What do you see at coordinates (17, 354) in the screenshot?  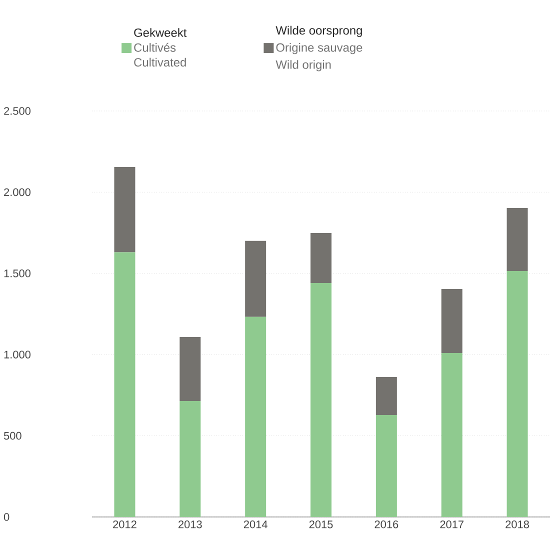 I see `y-tick-label: 1.000` at bounding box center [17, 354].